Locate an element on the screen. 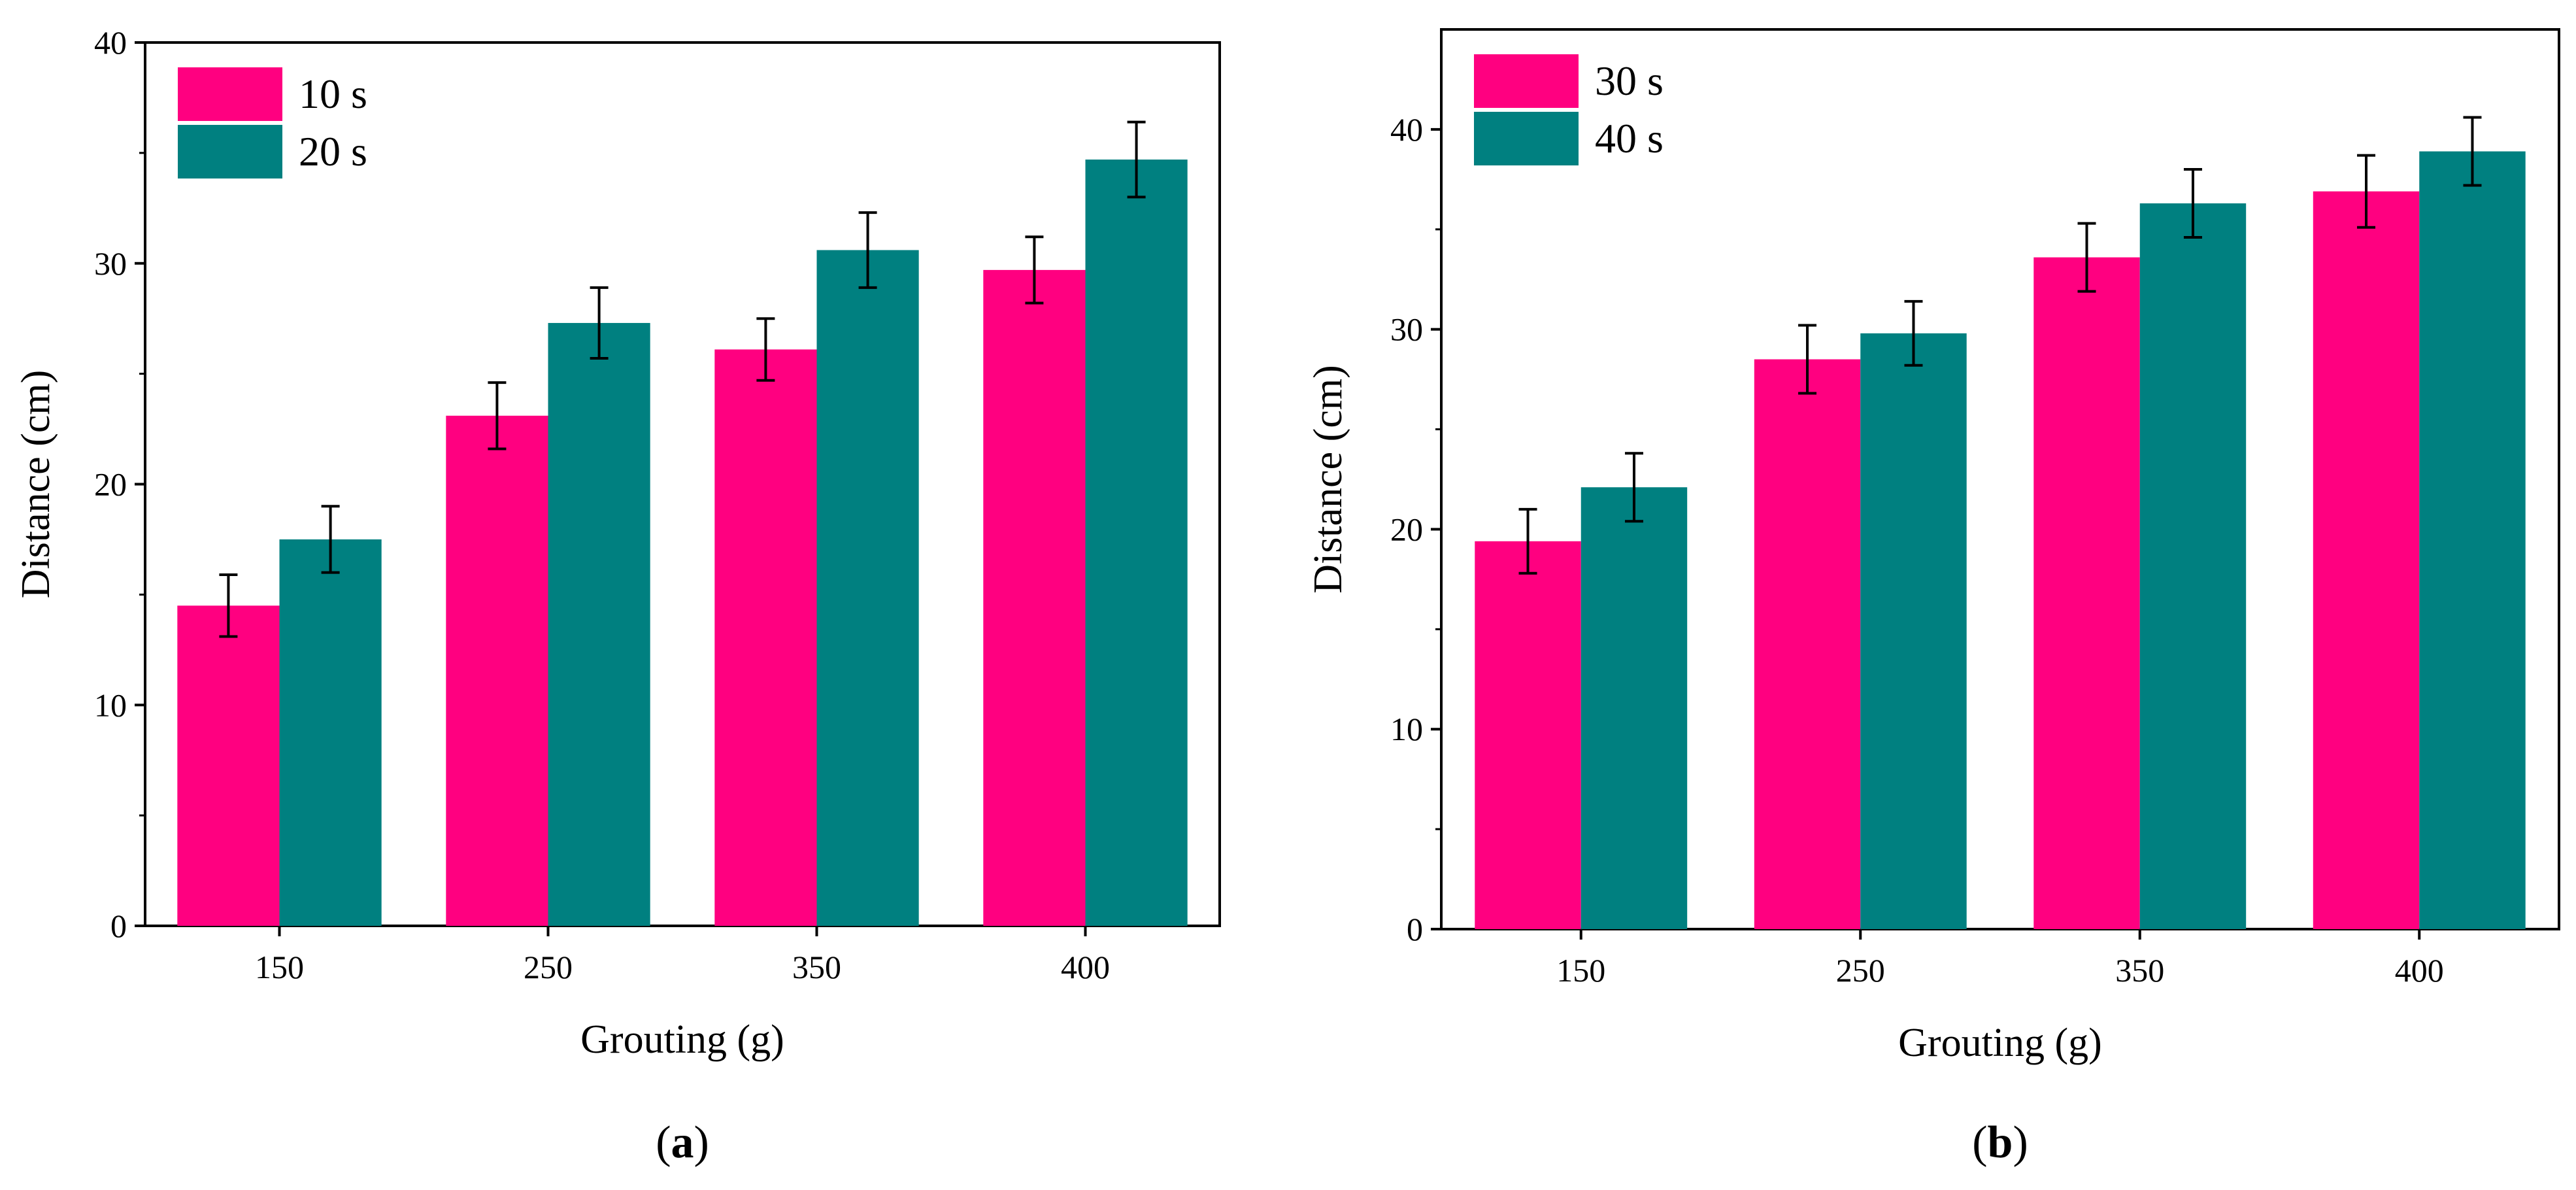  panel-label: (b) is located at coordinates (2000, 1142).